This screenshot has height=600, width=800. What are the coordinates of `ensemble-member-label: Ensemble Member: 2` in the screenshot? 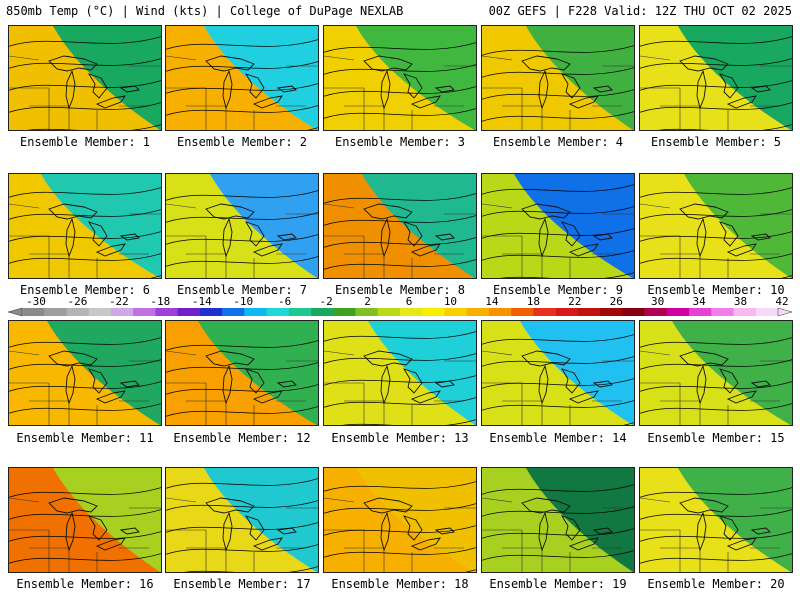 It's located at (242, 142).